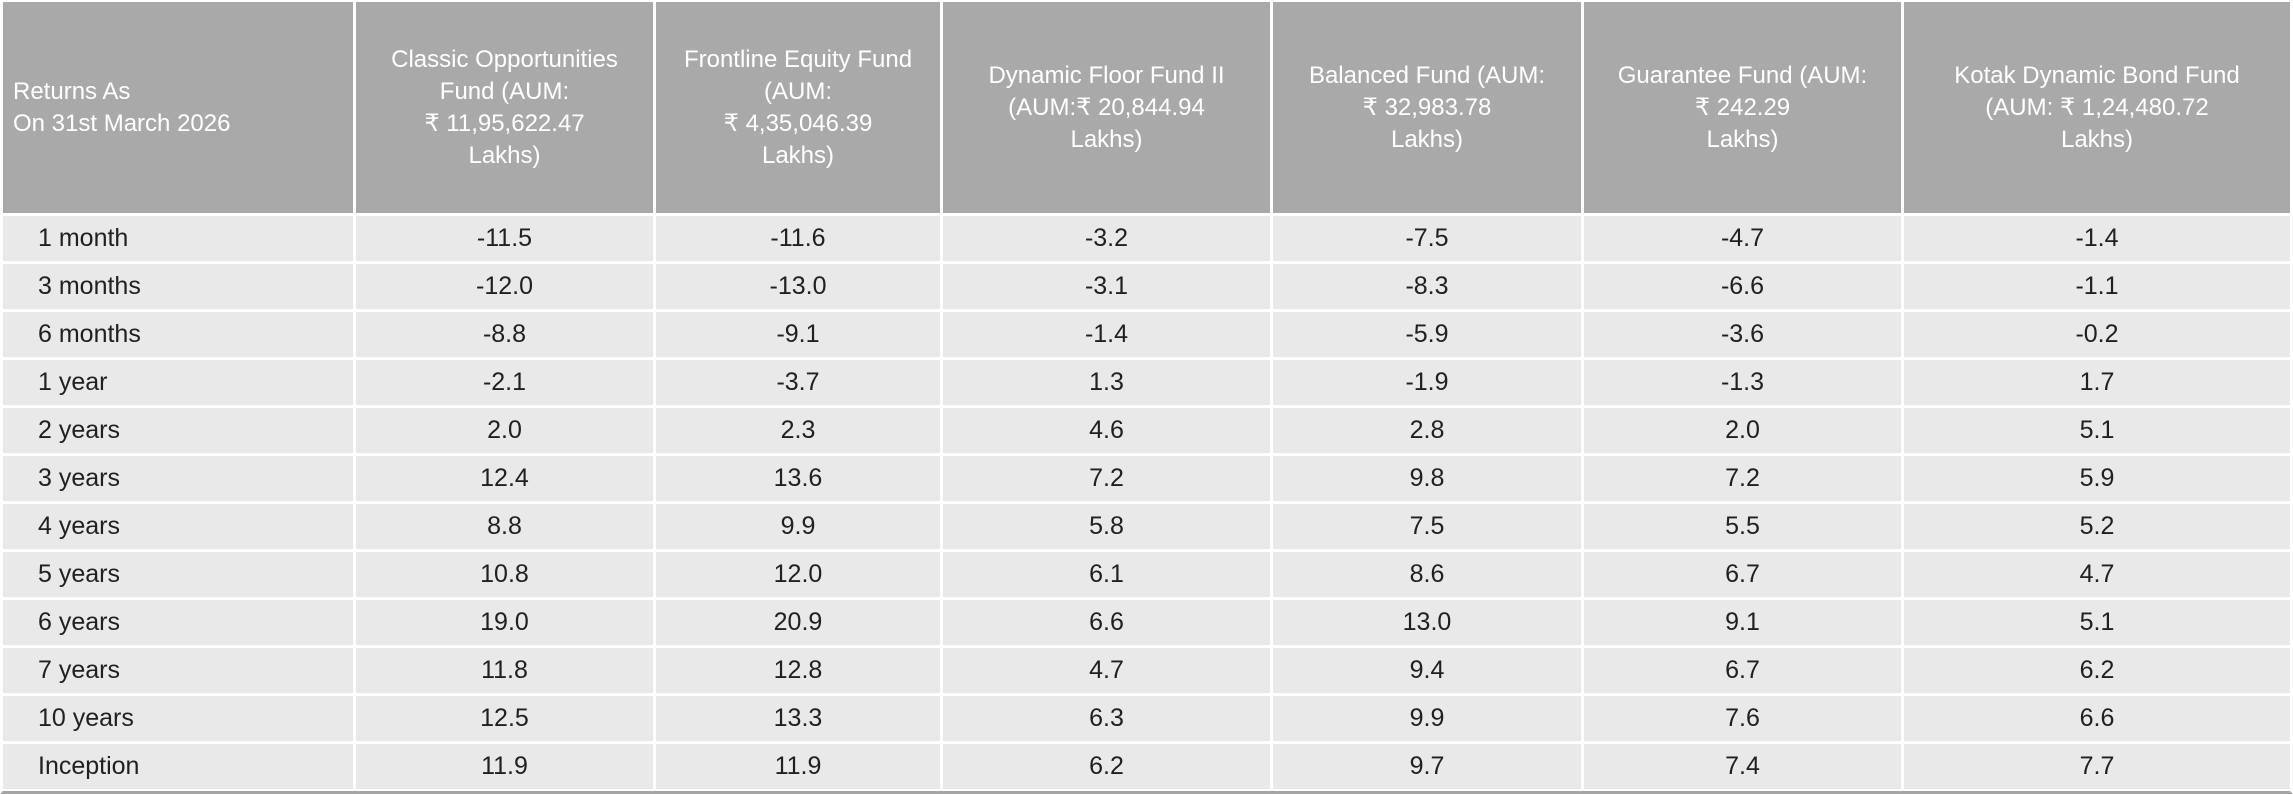 The height and width of the screenshot is (794, 2293). What do you see at coordinates (1425, 766) in the screenshot?
I see `return-value-cell: 9.7` at bounding box center [1425, 766].